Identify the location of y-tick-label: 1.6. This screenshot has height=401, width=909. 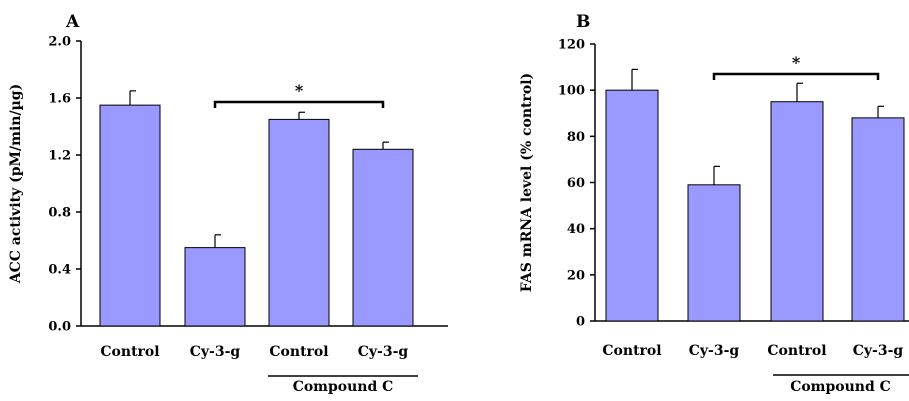
(59, 99).